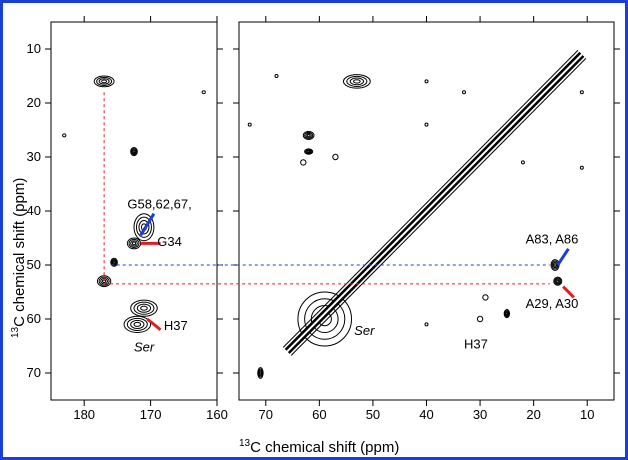 This screenshot has width=628, height=460. Describe the element at coordinates (34, 264) in the screenshot. I see `y-tick-label: 50` at that location.